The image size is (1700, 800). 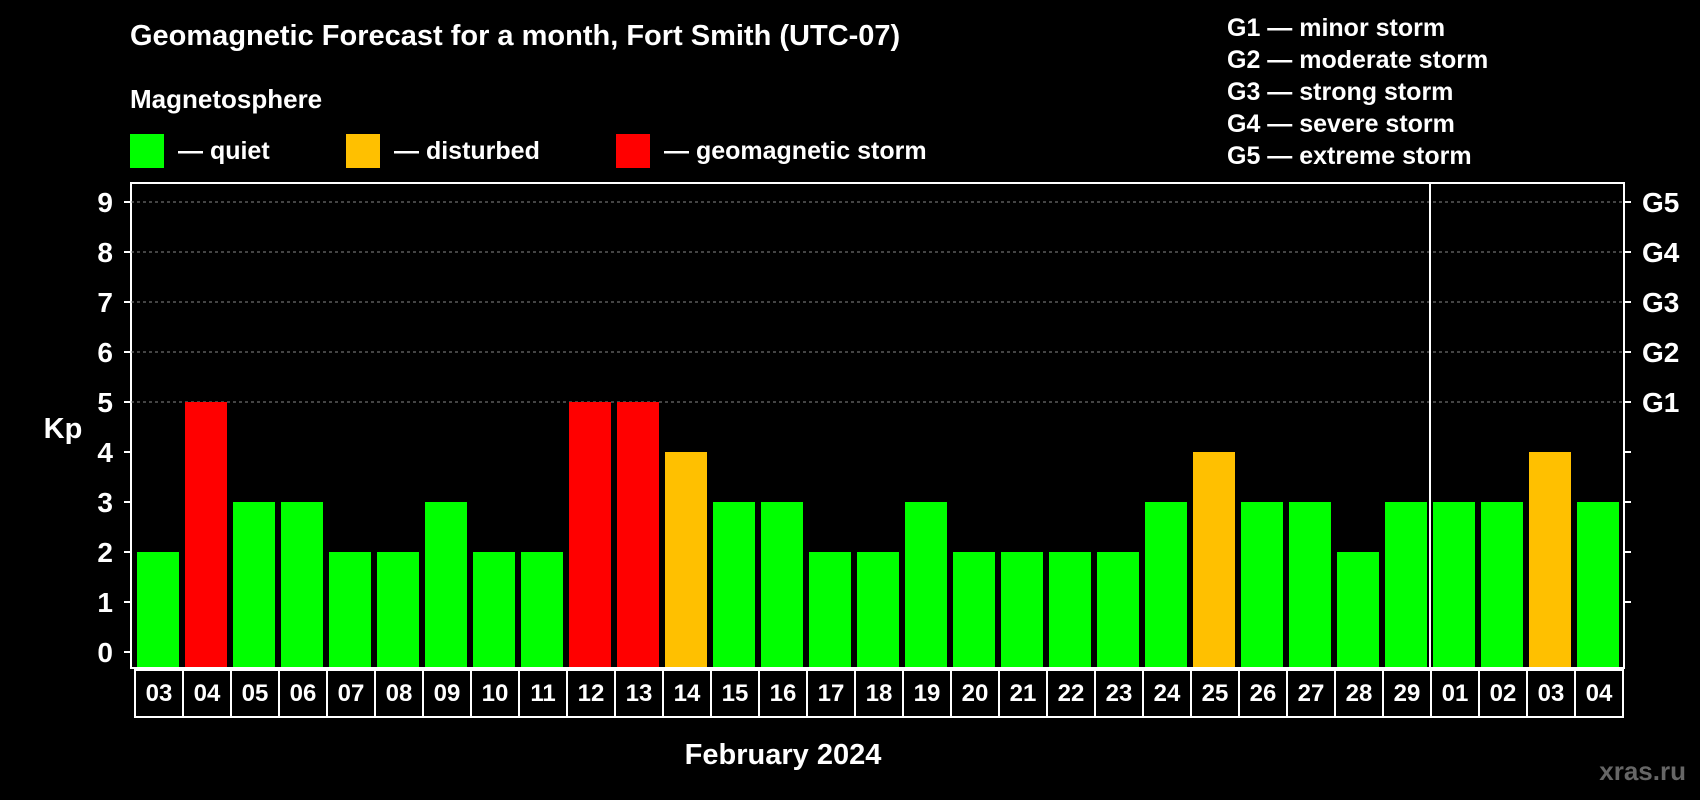 What do you see at coordinates (735, 693) in the screenshot?
I see `x-tick-label-12: 15` at bounding box center [735, 693].